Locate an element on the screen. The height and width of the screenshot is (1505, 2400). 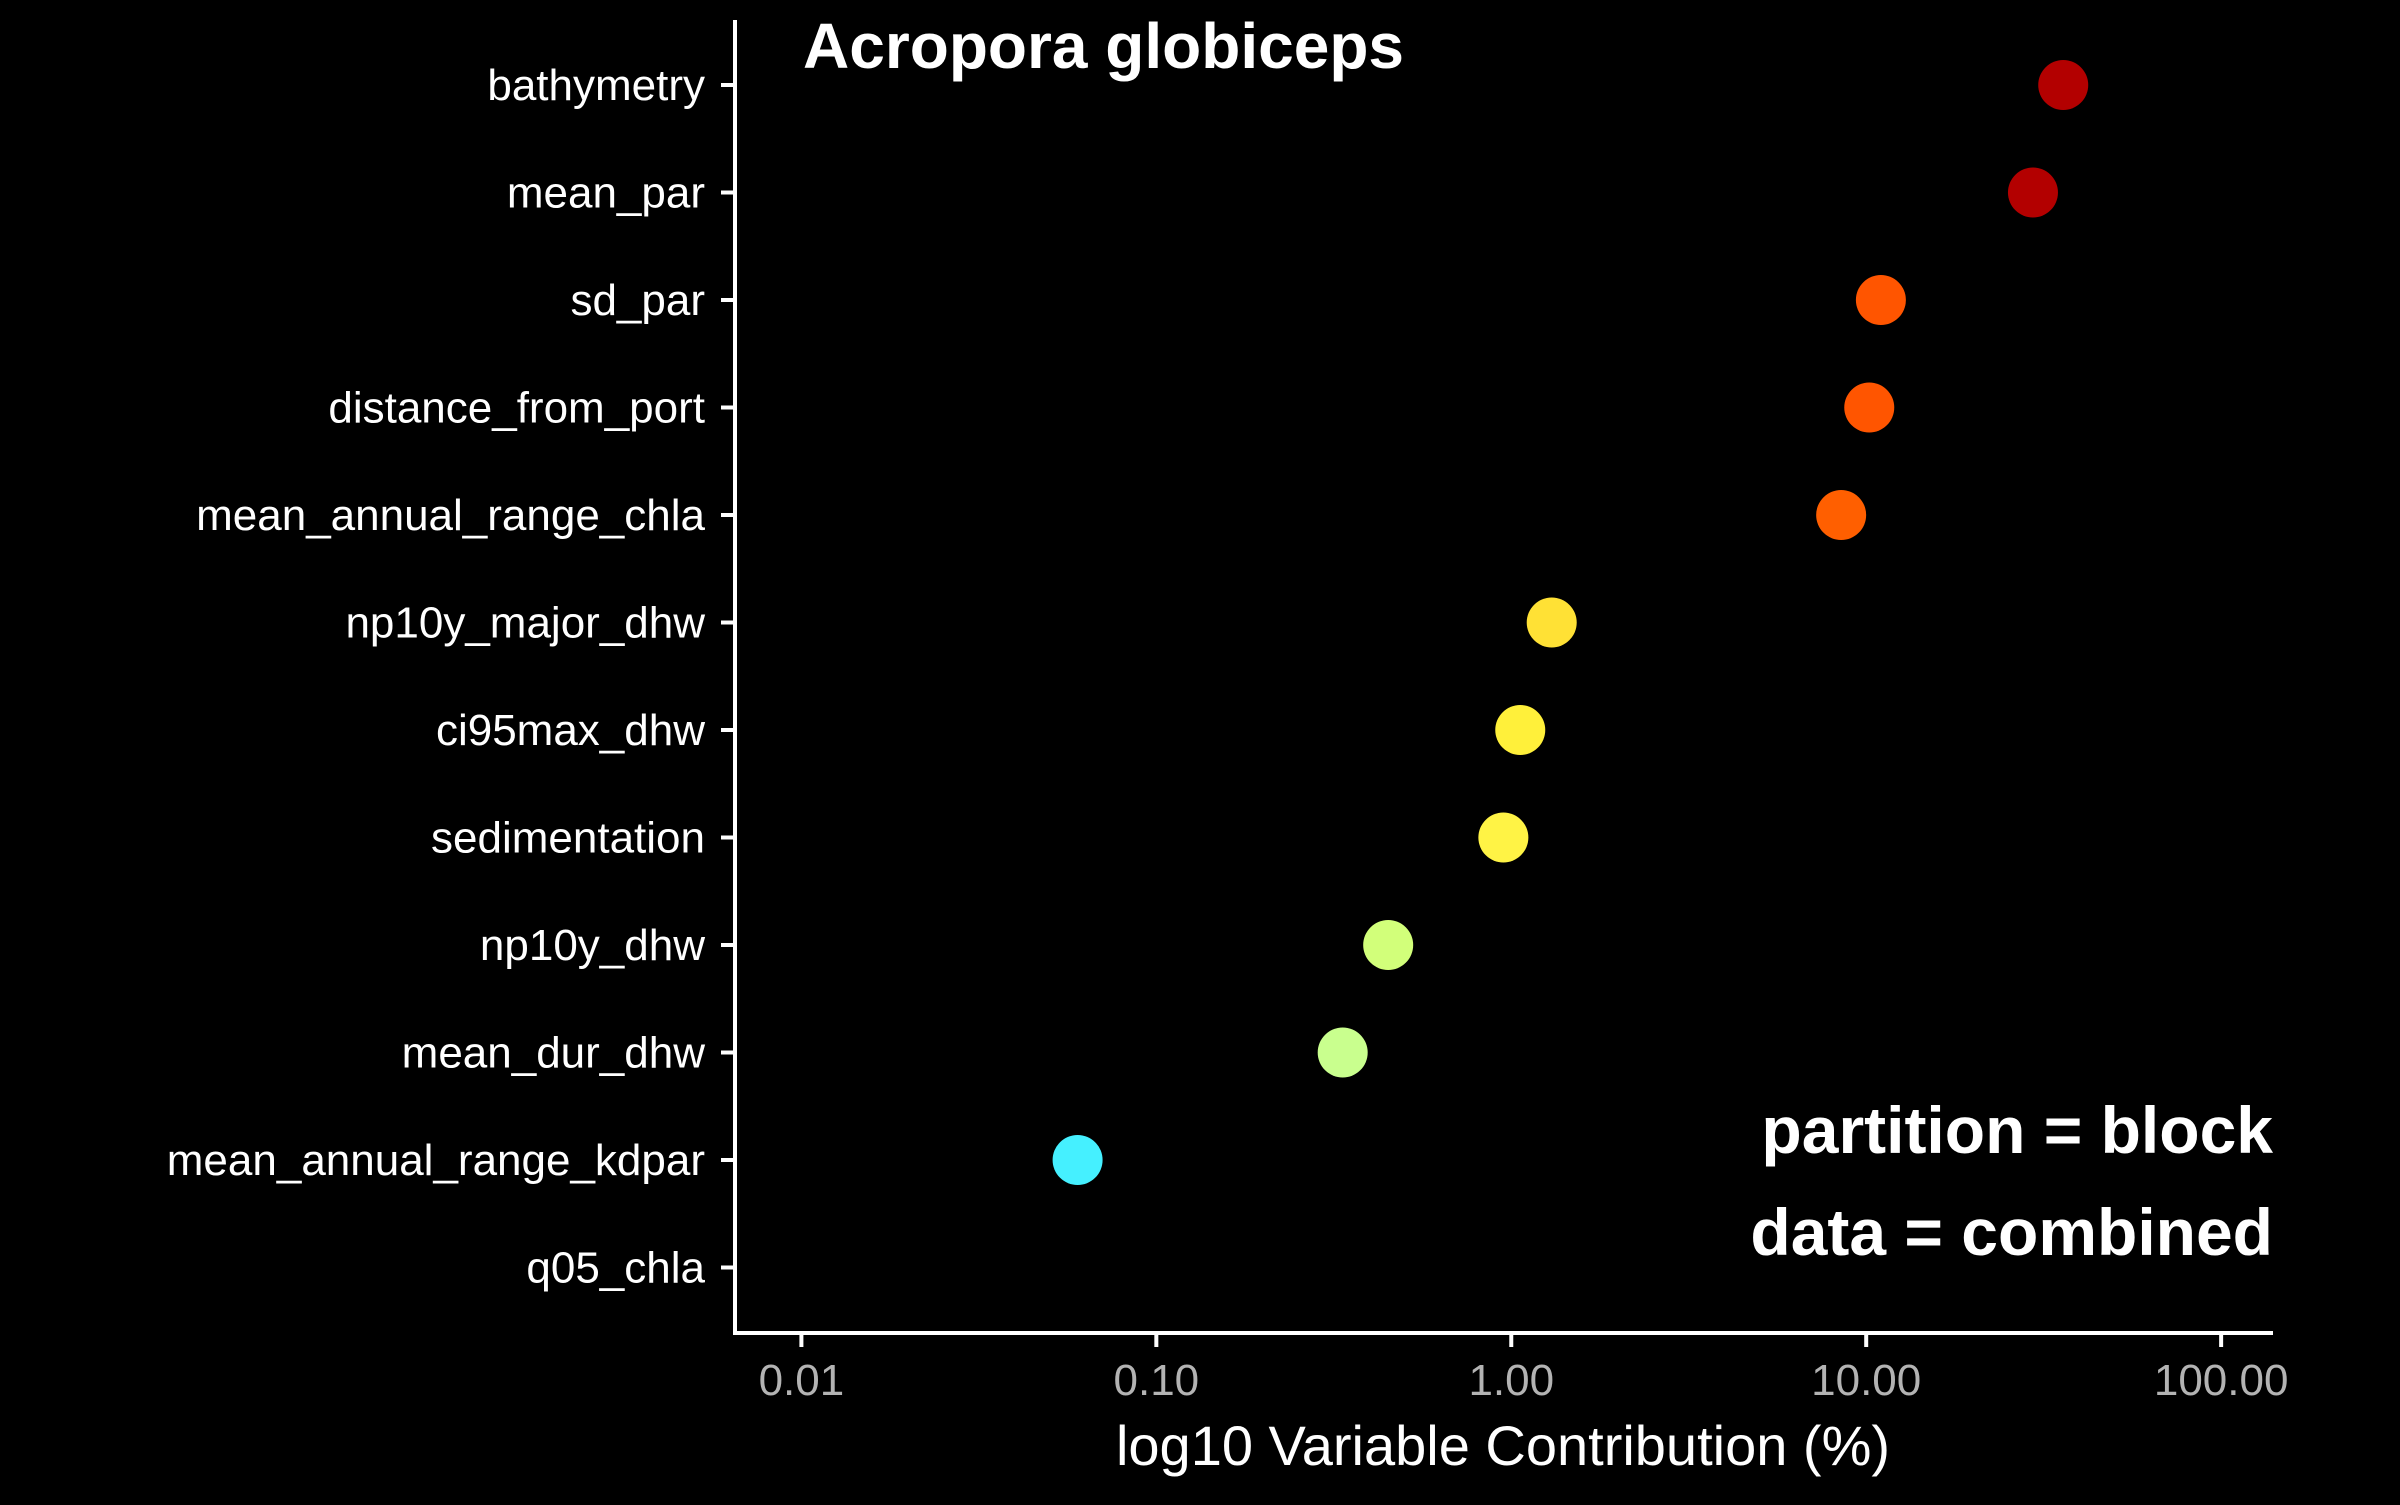
y-tick-label: mean_dur_dhw is located at coordinates (554, 1053).